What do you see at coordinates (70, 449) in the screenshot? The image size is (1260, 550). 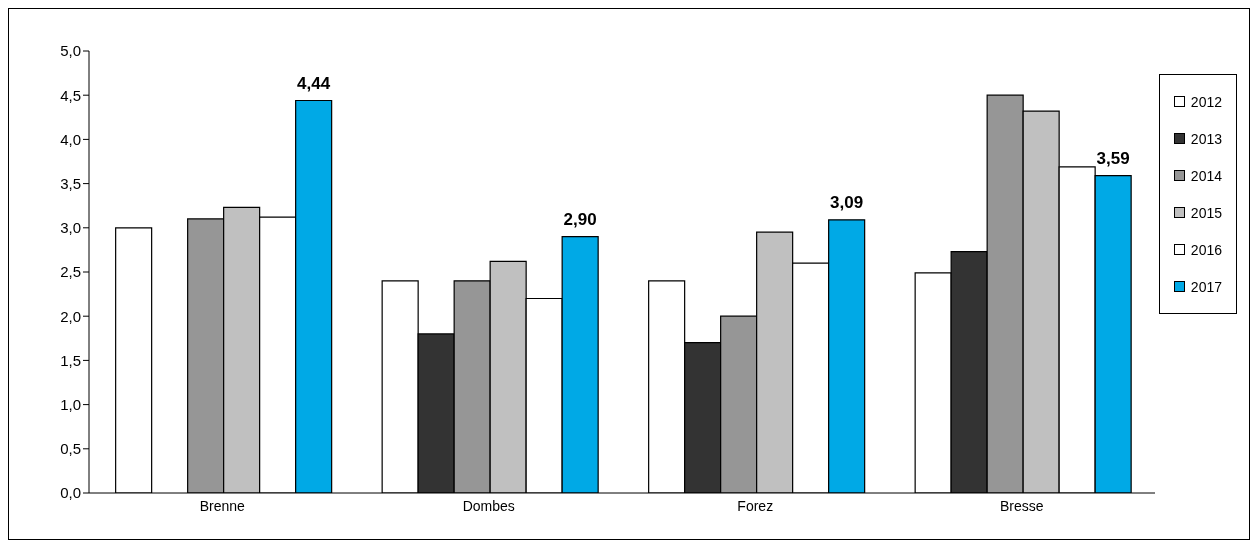 I see `y-tick-label: 0,5` at bounding box center [70, 449].